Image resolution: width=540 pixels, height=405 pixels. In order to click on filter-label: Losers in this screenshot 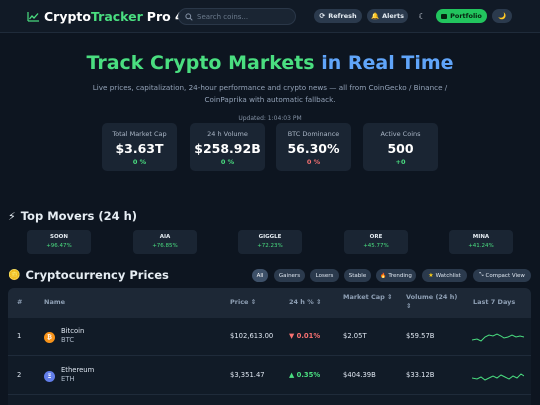, I will do `click(324, 275)`.